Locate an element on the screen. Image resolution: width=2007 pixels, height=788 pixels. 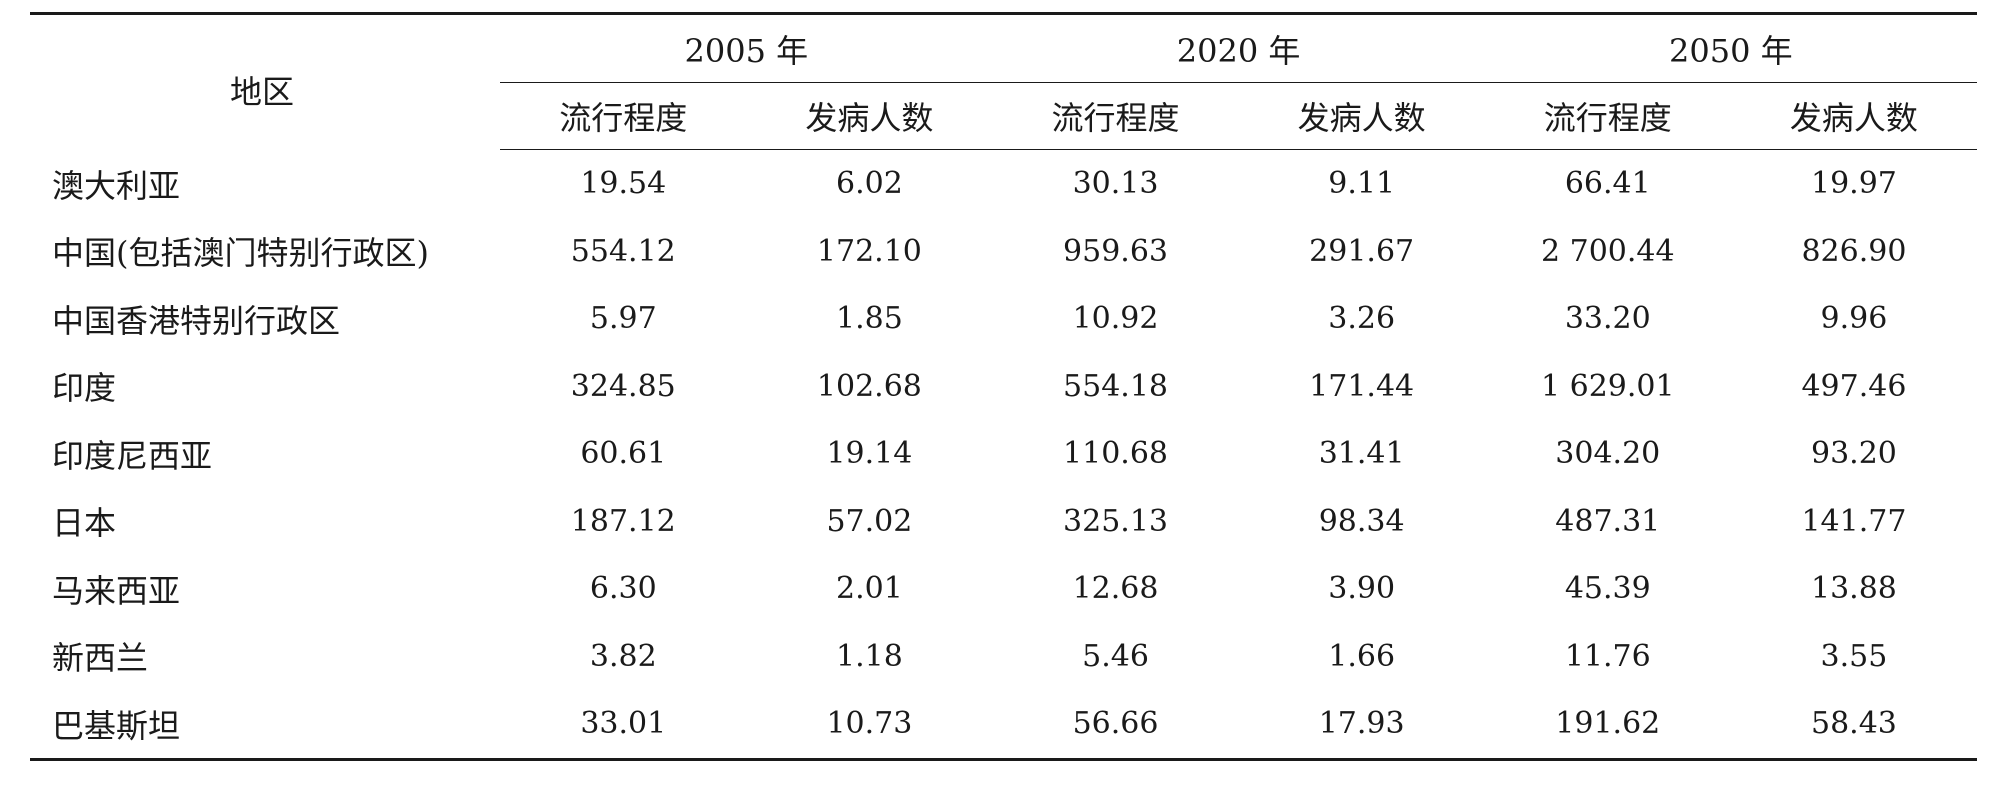
value-cell: 141.77 is located at coordinates (1854, 521).